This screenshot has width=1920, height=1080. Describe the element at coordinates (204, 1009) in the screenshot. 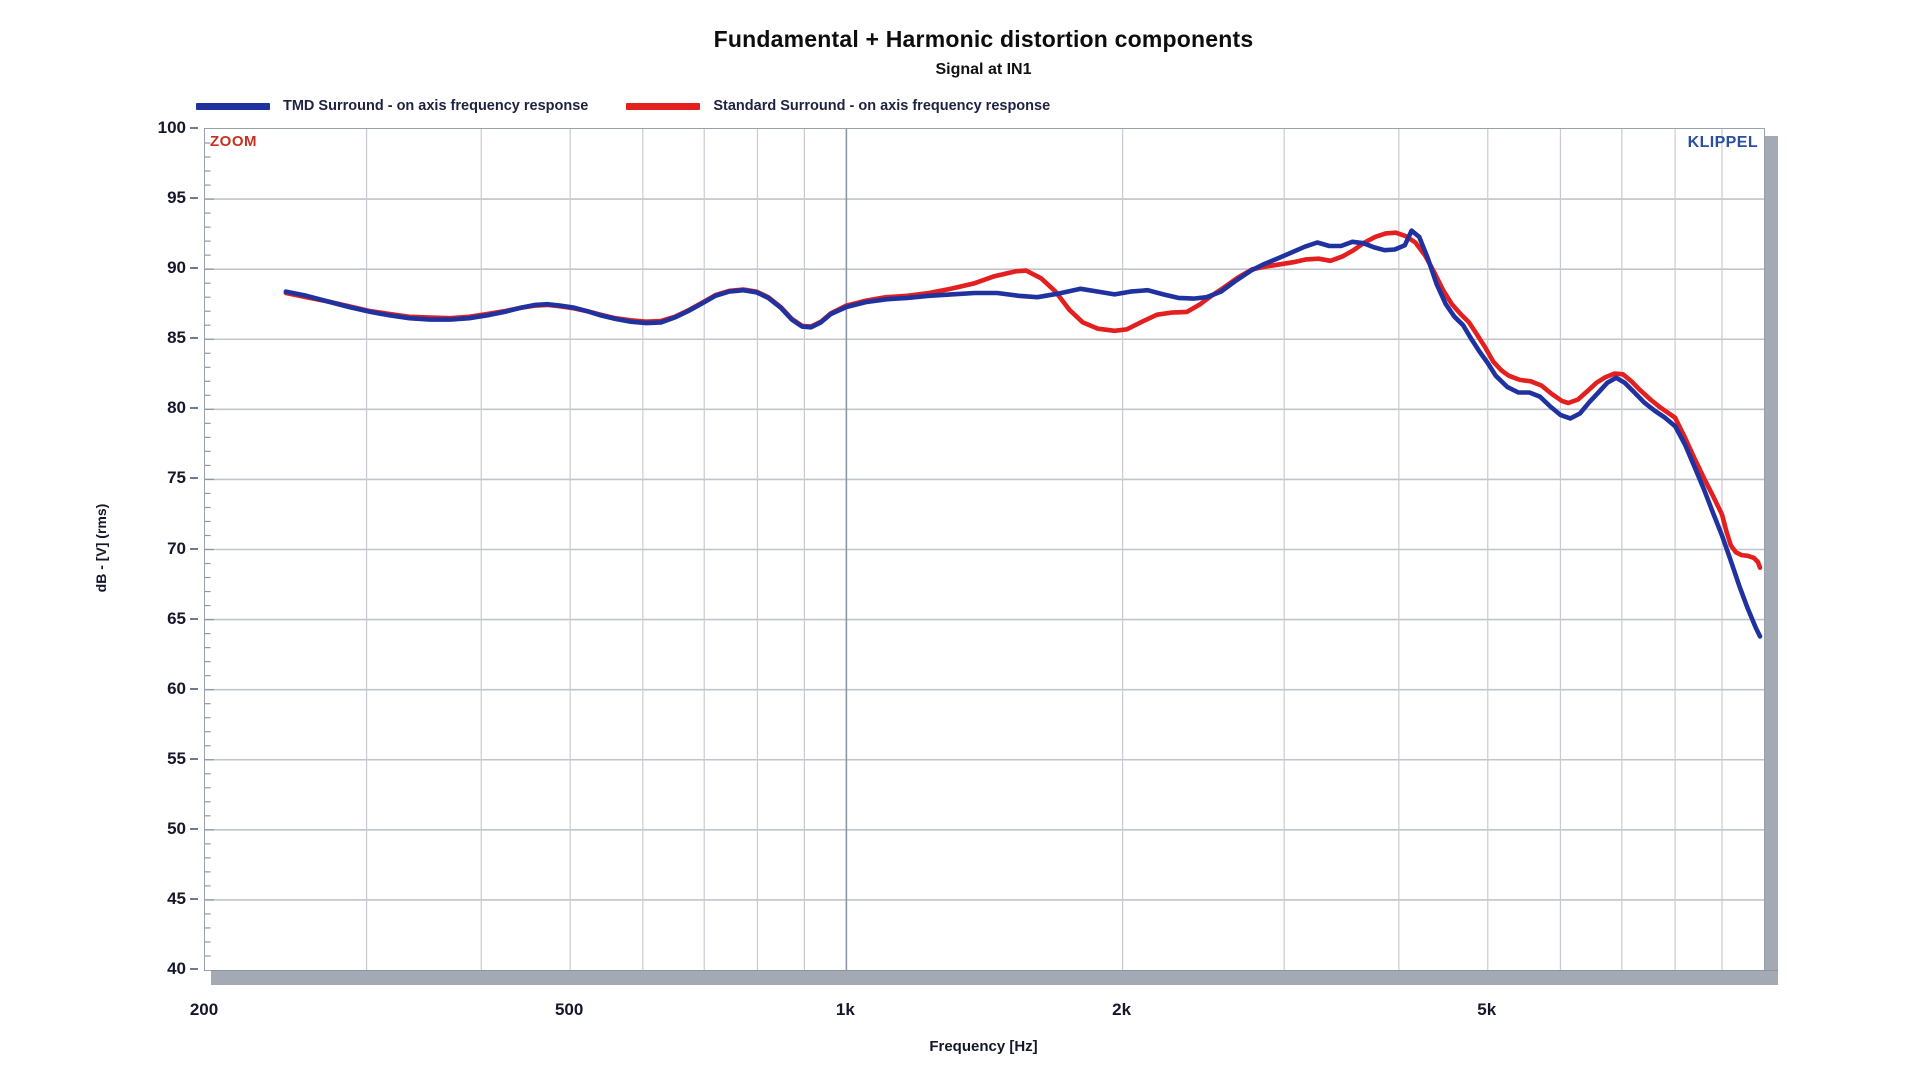

I see `x-tick-label: 200` at that location.